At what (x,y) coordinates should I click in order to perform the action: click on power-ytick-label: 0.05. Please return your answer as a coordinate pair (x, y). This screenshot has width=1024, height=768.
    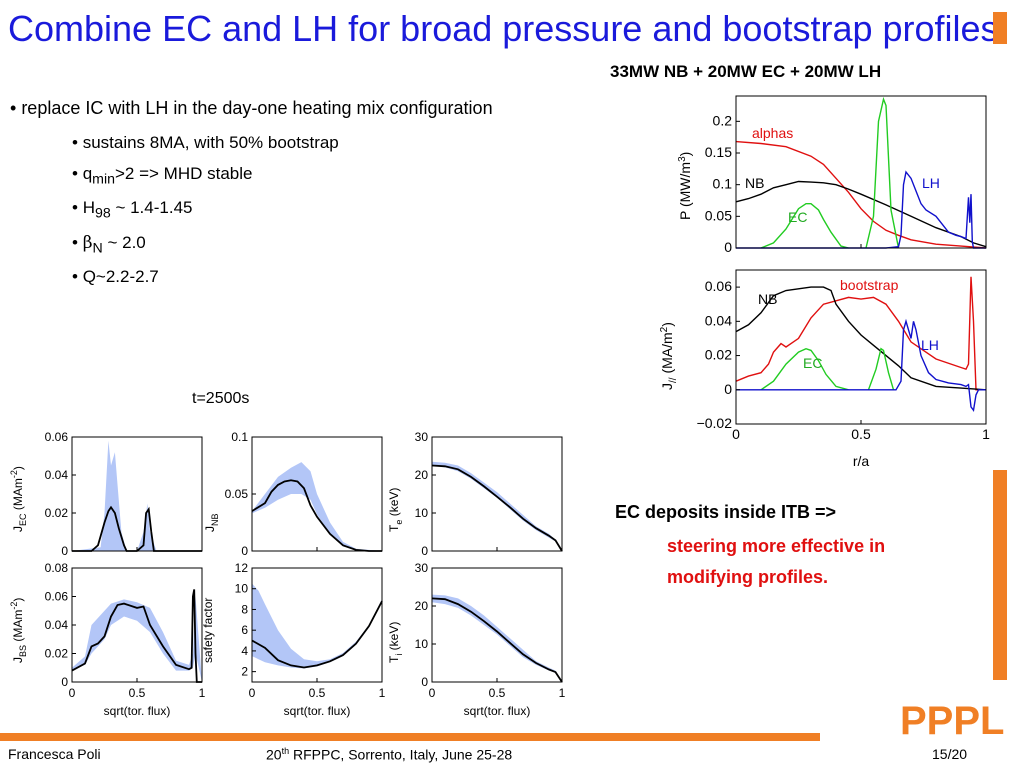
    Looking at the image, I should click on (718, 215).